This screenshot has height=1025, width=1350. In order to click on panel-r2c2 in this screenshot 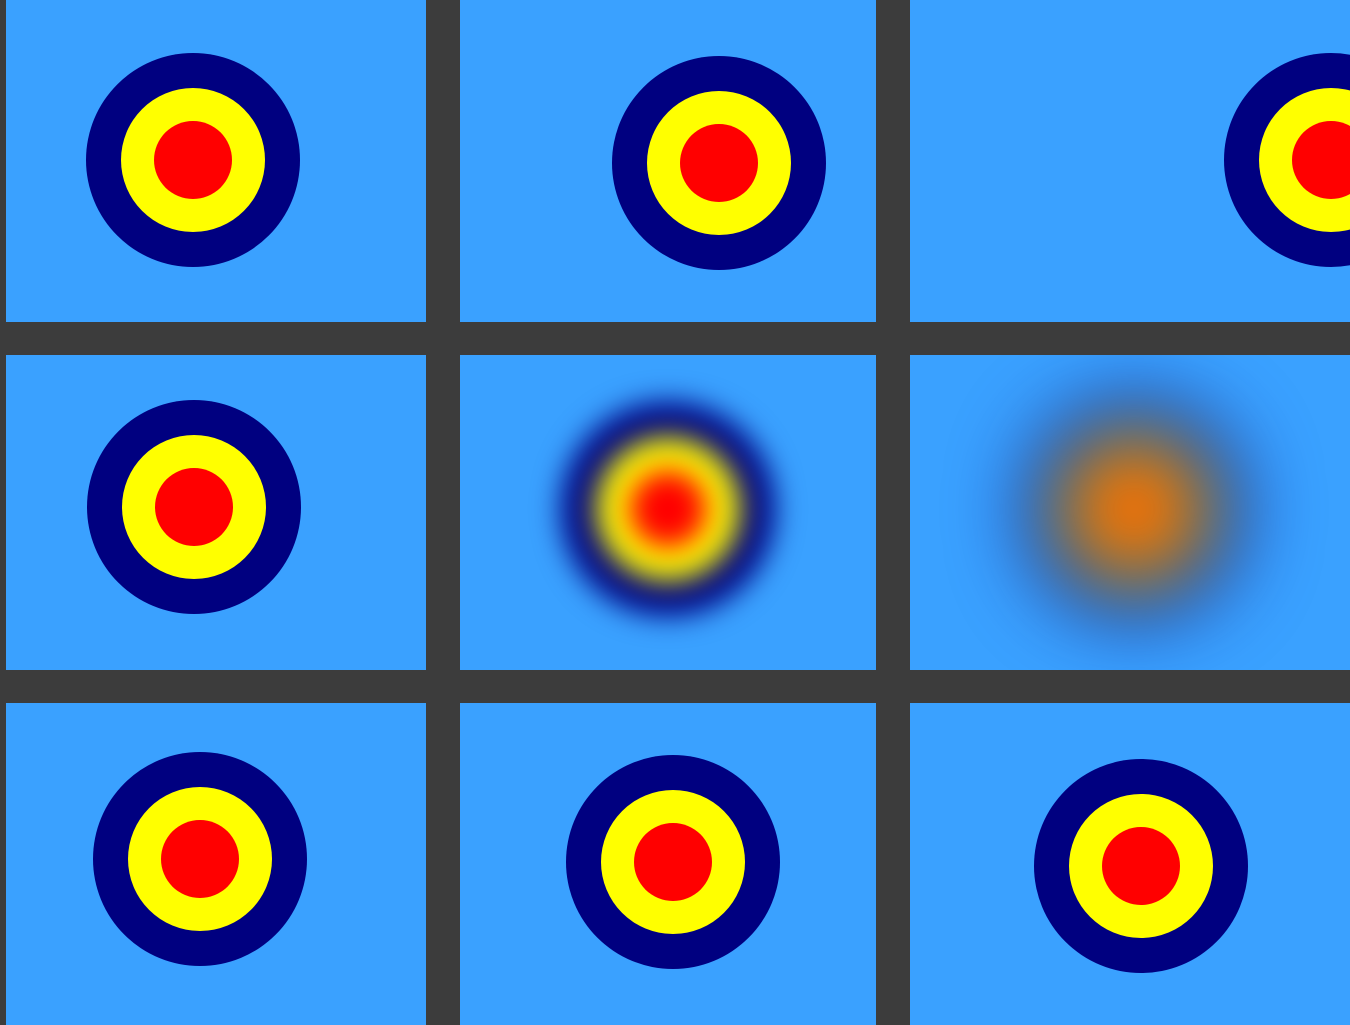, I will do `click(668, 512)`.